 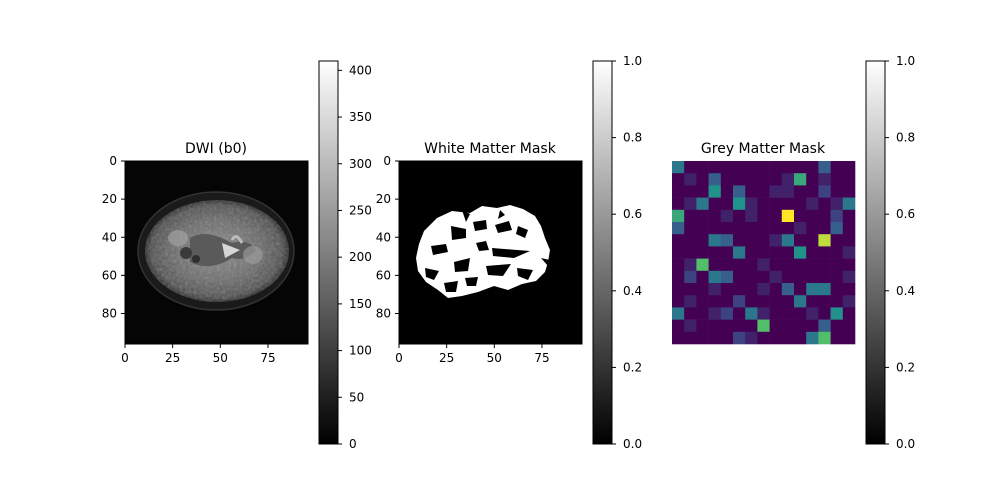 What do you see at coordinates (267, 358) in the screenshot?
I see `x-tick-label: 75` at bounding box center [267, 358].